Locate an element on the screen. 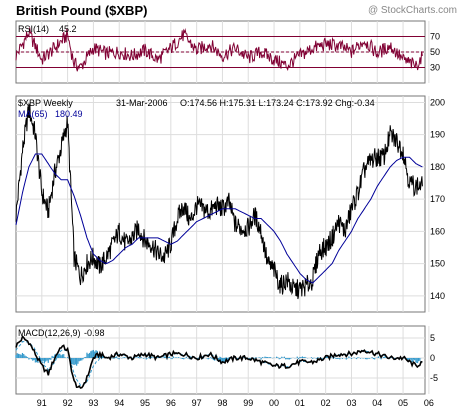 The width and height of the screenshot is (460, 414). x-tick-label: 93 is located at coordinates (93, 403).